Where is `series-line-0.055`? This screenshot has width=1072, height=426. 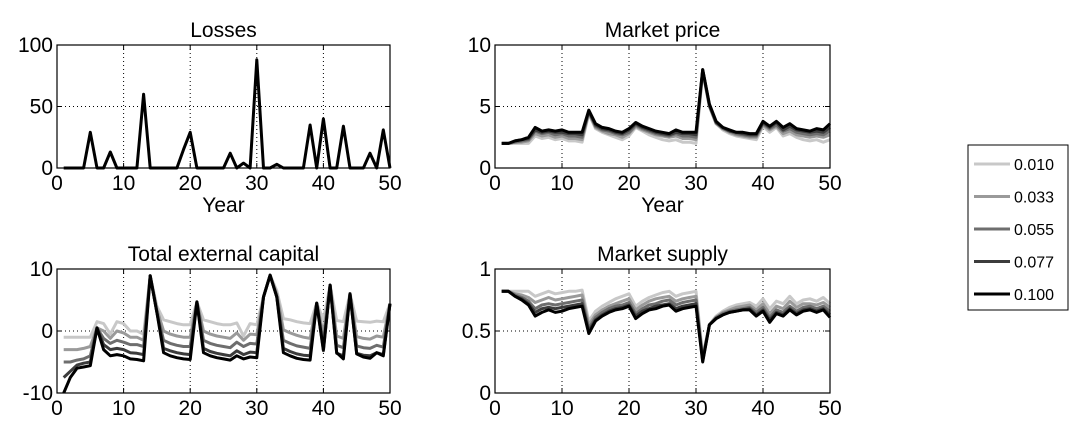 series-line-0.055 is located at coordinates (666, 325).